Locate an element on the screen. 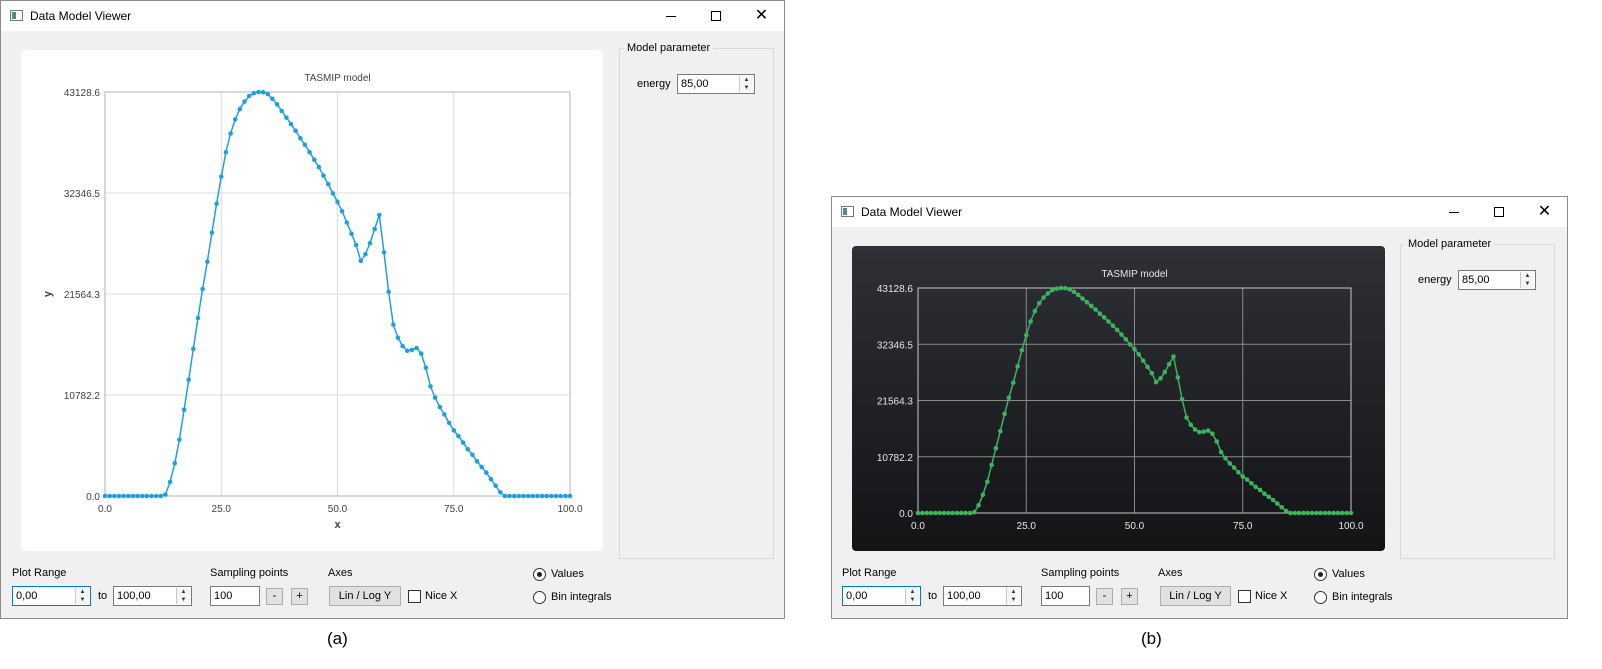 The image size is (1602, 669). range-to-value: 100,00 is located at coordinates (964, 596).